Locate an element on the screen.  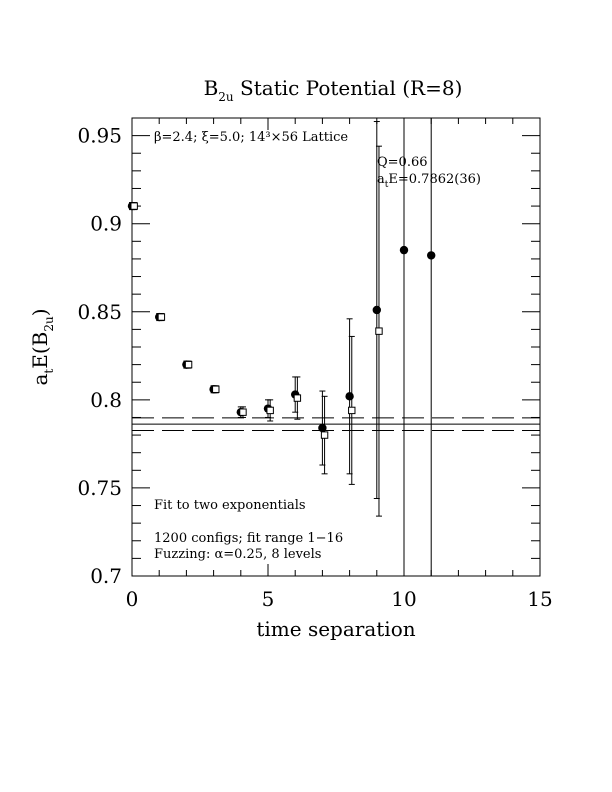
x-tick-labels: 0 5 10 15 is located at coordinates (339, 599).